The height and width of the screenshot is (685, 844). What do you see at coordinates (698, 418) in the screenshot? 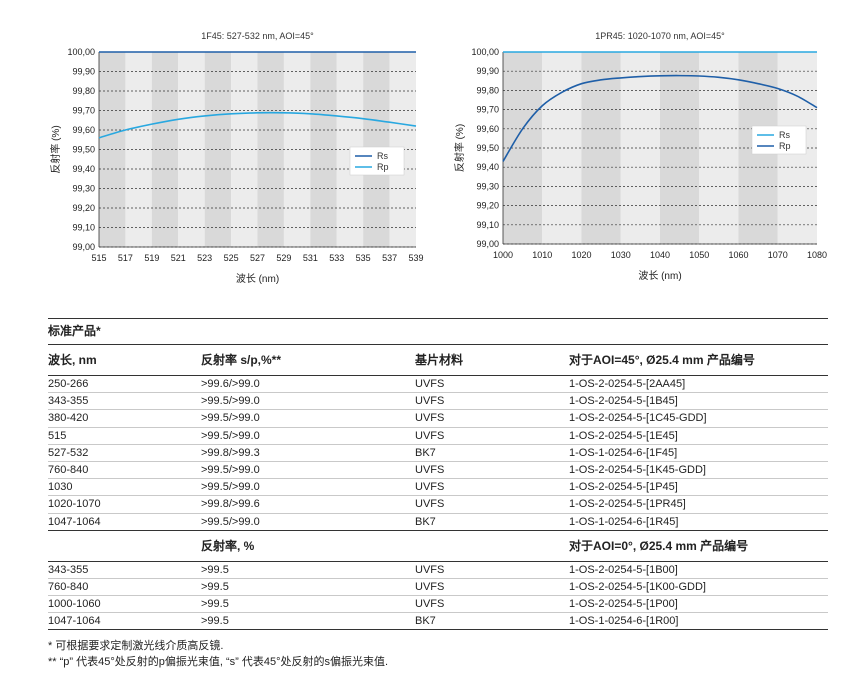
I see `cell-product-code: 1-OS-2-0254-5-[1C45-GDD]` at bounding box center [698, 418].